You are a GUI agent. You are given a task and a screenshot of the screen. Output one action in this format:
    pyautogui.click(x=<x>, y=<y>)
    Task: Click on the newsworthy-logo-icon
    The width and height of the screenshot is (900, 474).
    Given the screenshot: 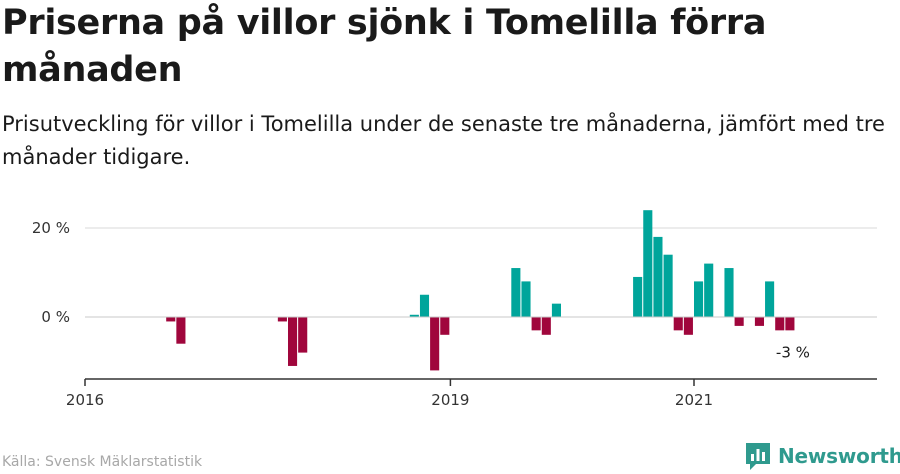 What is the action you would take?
    pyautogui.click(x=758, y=456)
    